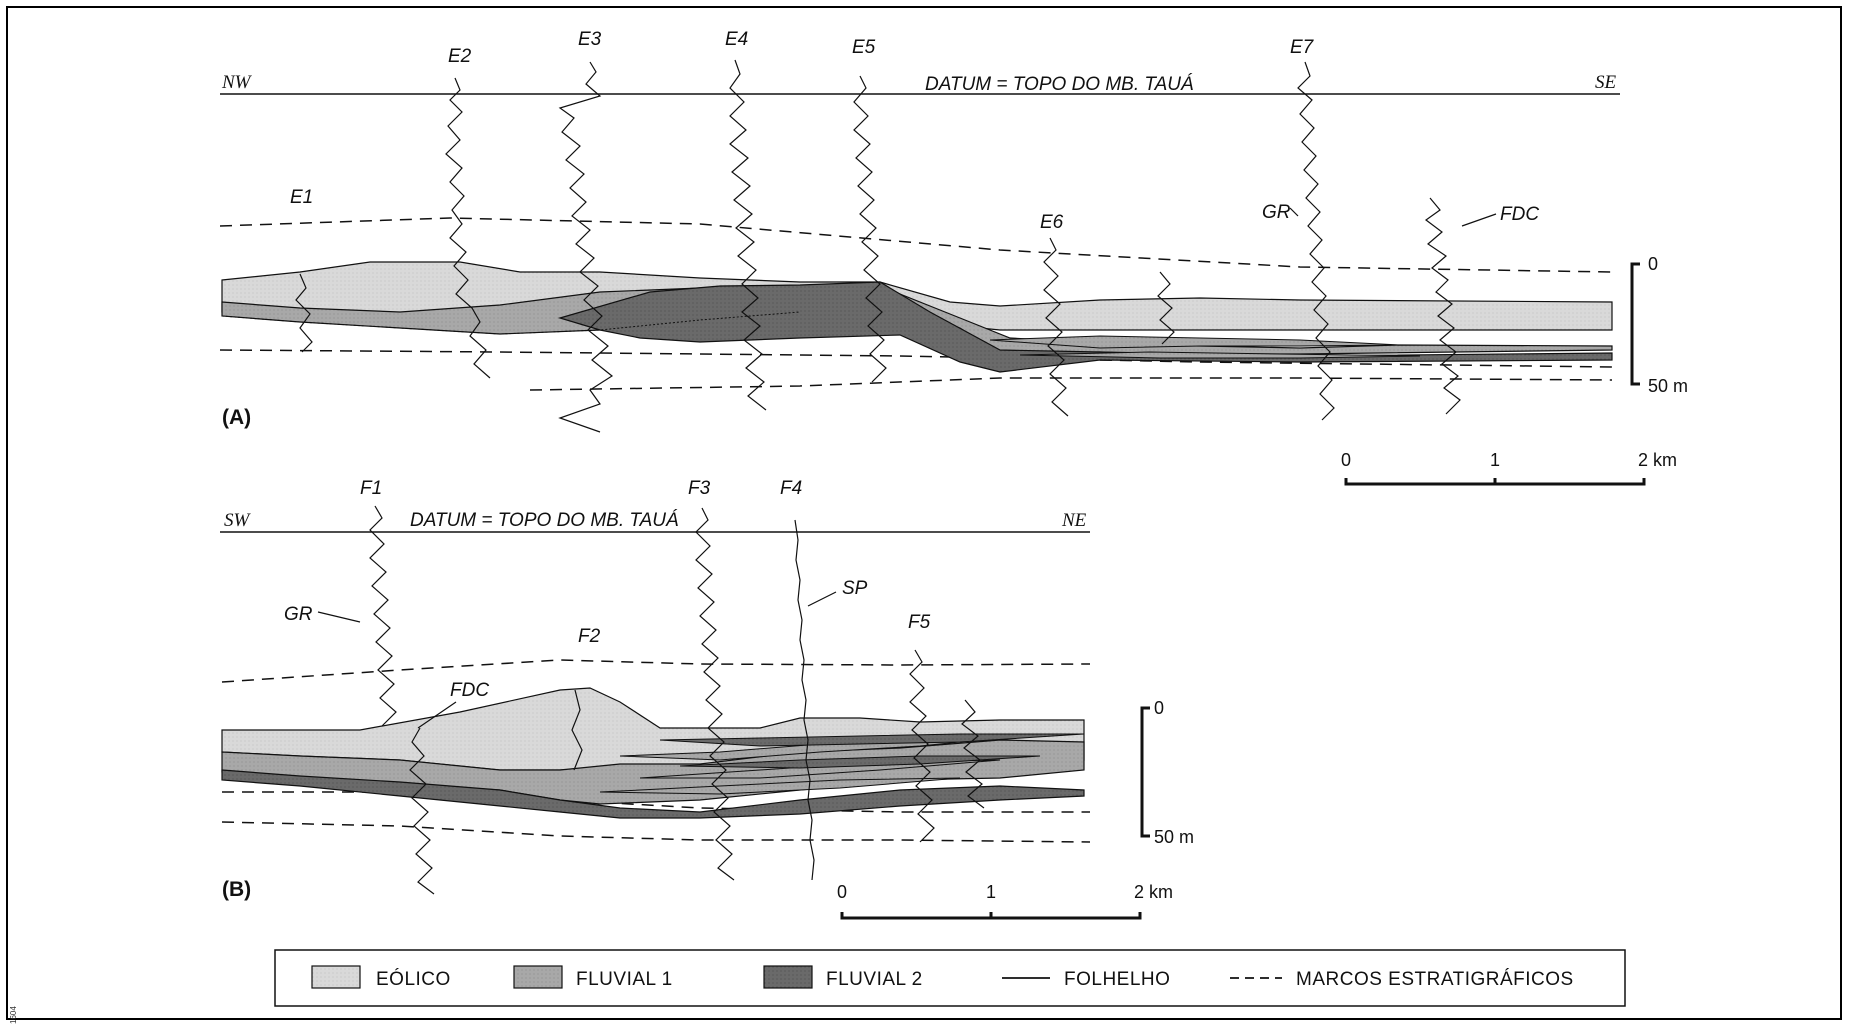 The height and width of the screenshot is (1028, 1850). What do you see at coordinates (1346, 460) in the screenshot?
I see `hscale-0-a: 0` at bounding box center [1346, 460].